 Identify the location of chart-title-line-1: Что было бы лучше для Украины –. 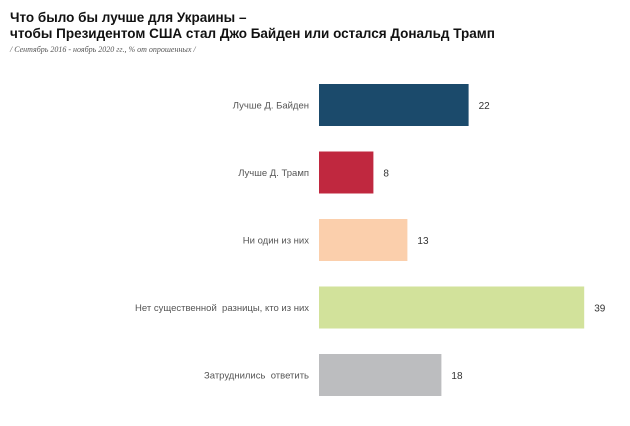
(128, 17).